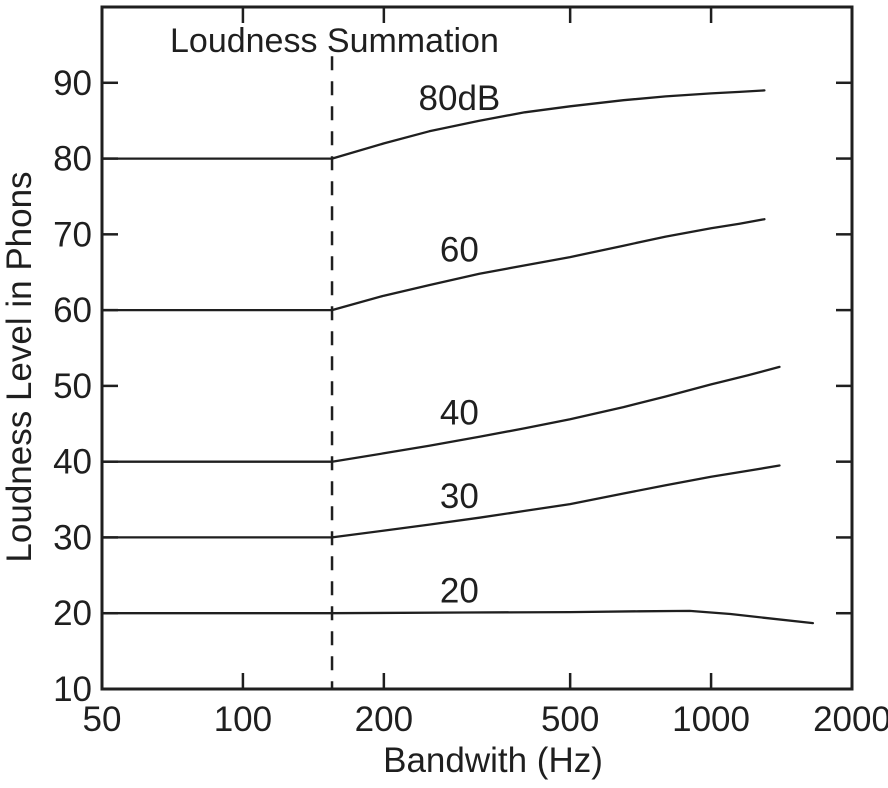 The width and height of the screenshot is (888, 788). What do you see at coordinates (711, 719) in the screenshot?
I see `x-tick-label-1000: 1000` at bounding box center [711, 719].